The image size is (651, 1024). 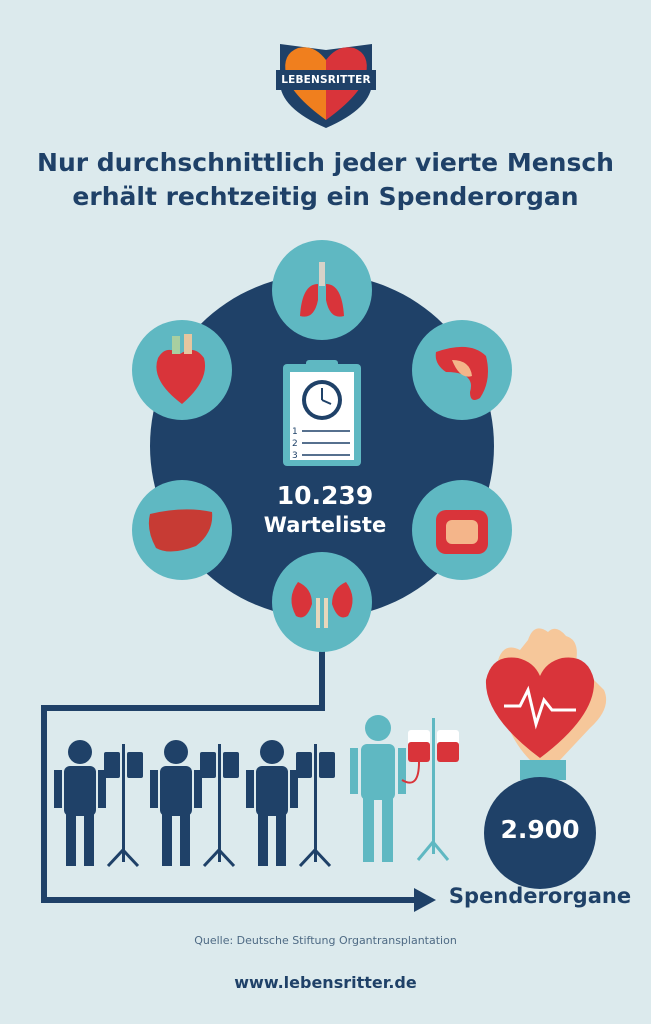 What do you see at coordinates (325, 162) in the screenshot?
I see `title-line-1: Nur durchschnittlich jeder vierte Mensch` at bounding box center [325, 162].